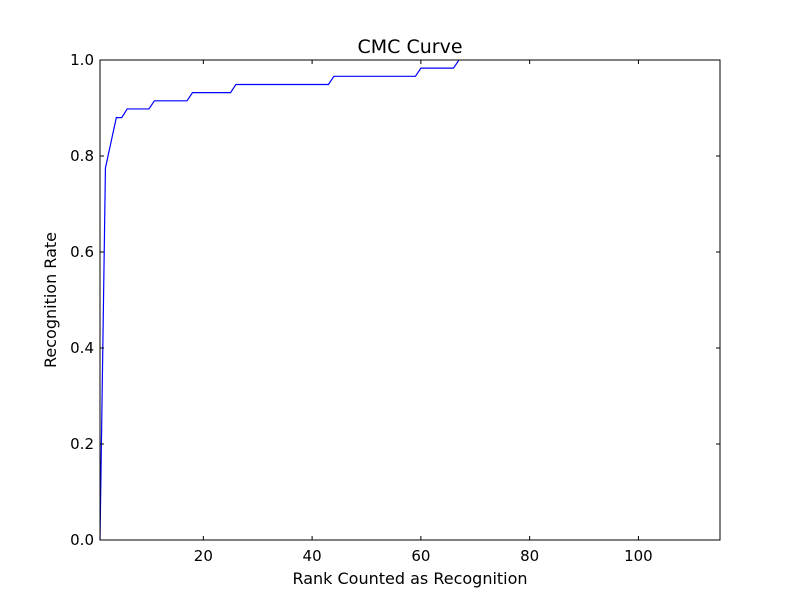 The width and height of the screenshot is (800, 600). What do you see at coordinates (312, 556) in the screenshot?
I see `x-tick-label: 40` at bounding box center [312, 556].